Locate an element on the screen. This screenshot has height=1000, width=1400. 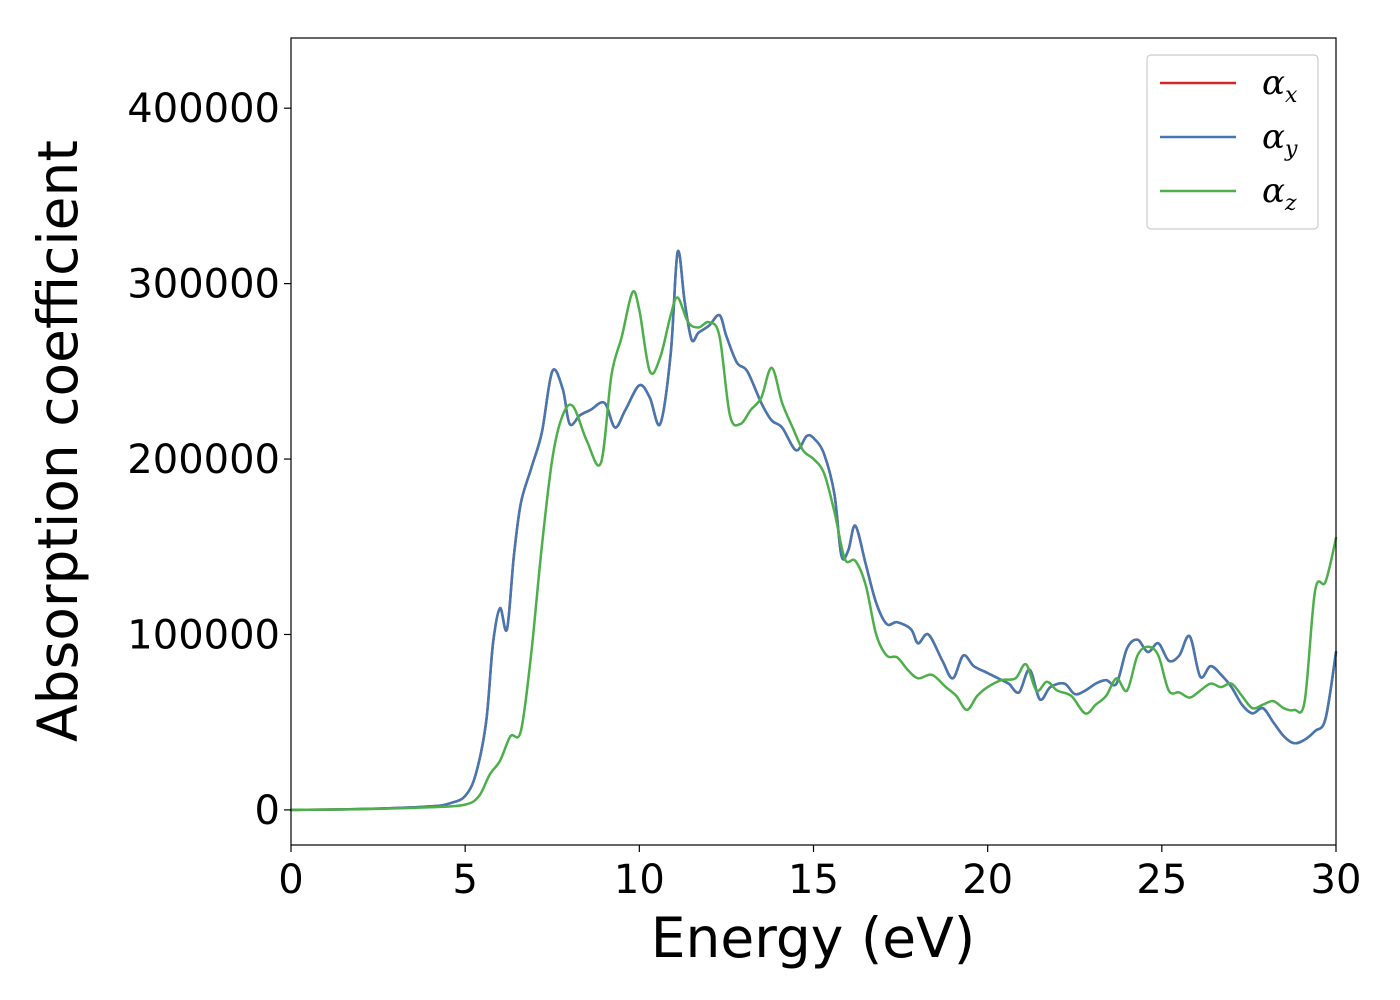
x-tick-label: 15 is located at coordinates (813, 880).